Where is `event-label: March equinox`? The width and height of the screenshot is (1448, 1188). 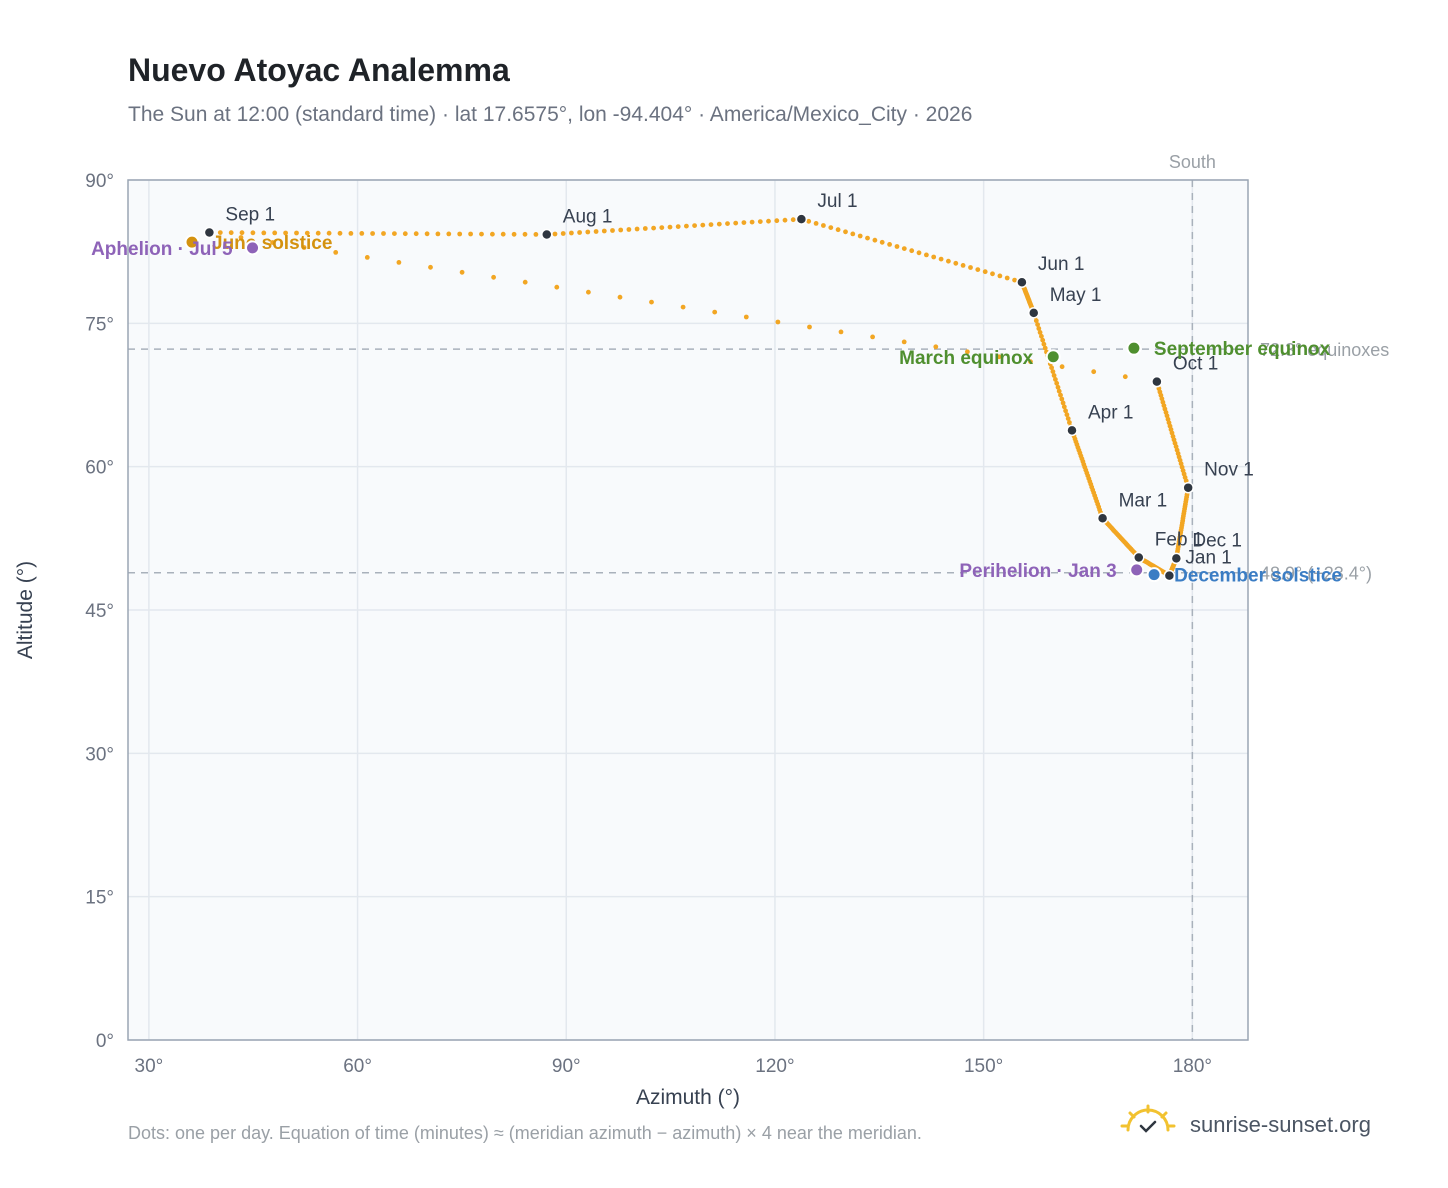 event-label: March equinox is located at coordinates (966, 358).